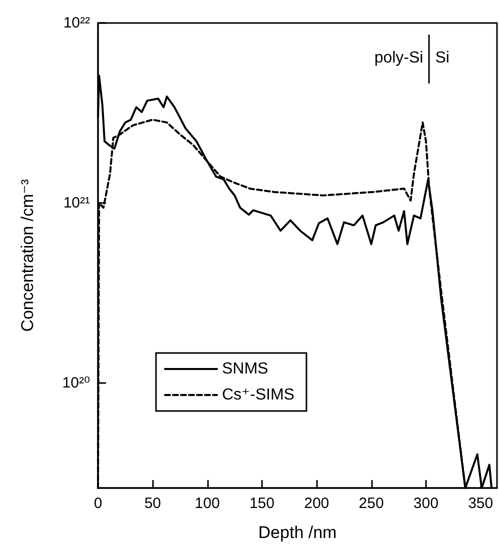 This screenshot has width=499, height=554. Describe the element at coordinates (76, 23) in the screenshot. I see `y-tick-label: 10²²` at that location.